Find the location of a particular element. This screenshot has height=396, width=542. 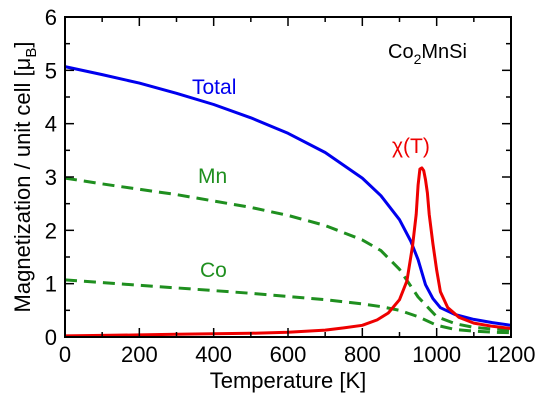

y-axis-title-close: ] is located at coordinates (22, 45).